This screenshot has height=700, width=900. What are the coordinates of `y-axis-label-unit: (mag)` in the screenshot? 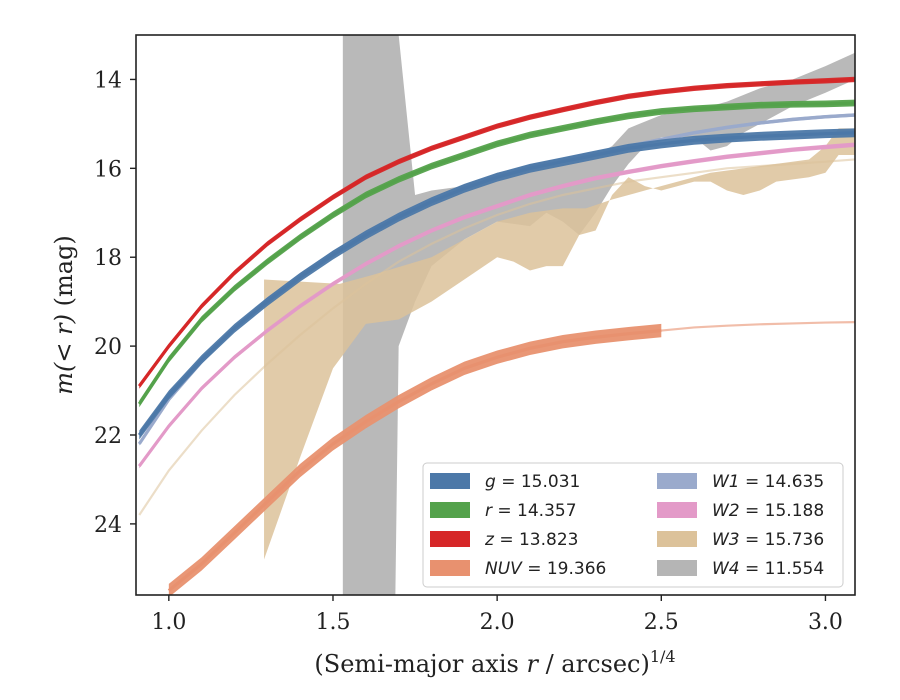 It's located at (64, 274).